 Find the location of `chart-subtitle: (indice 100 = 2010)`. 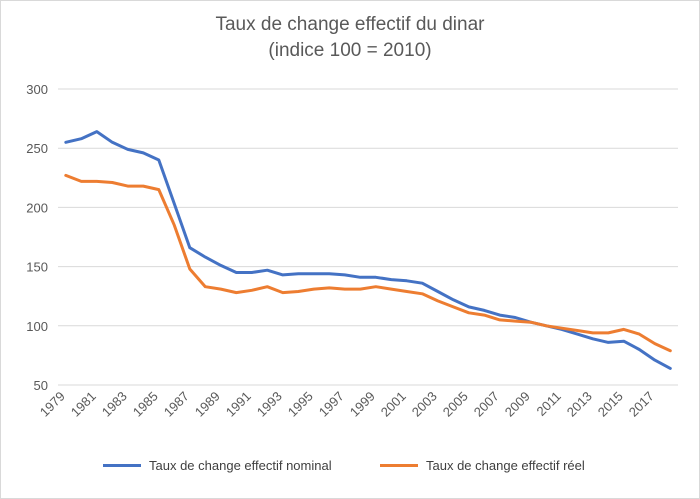

chart-subtitle: (indice 100 = 2010) is located at coordinates (350, 50).